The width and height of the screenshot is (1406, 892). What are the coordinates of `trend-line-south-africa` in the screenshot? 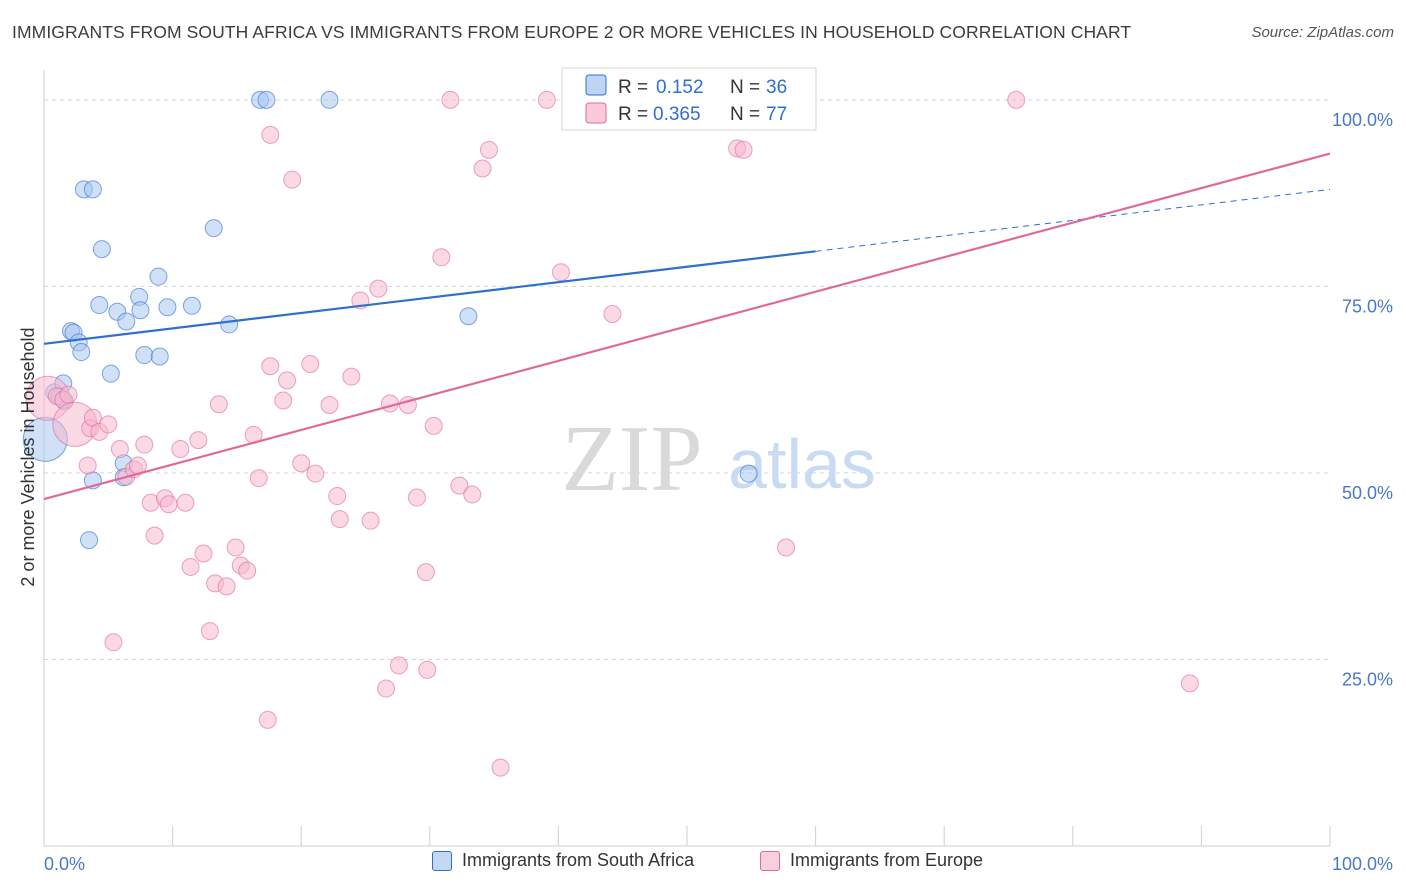 It's located at (429, 297).